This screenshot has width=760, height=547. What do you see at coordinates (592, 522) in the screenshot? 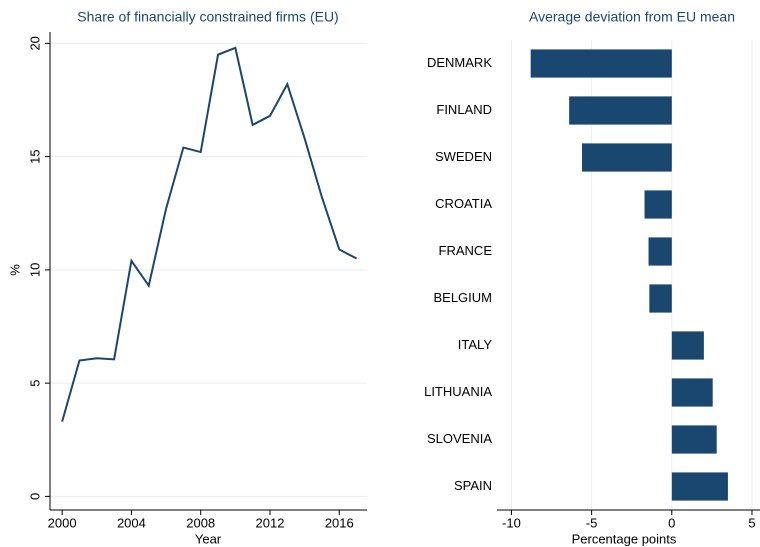
I see `x-tick-label: -5` at bounding box center [592, 522].